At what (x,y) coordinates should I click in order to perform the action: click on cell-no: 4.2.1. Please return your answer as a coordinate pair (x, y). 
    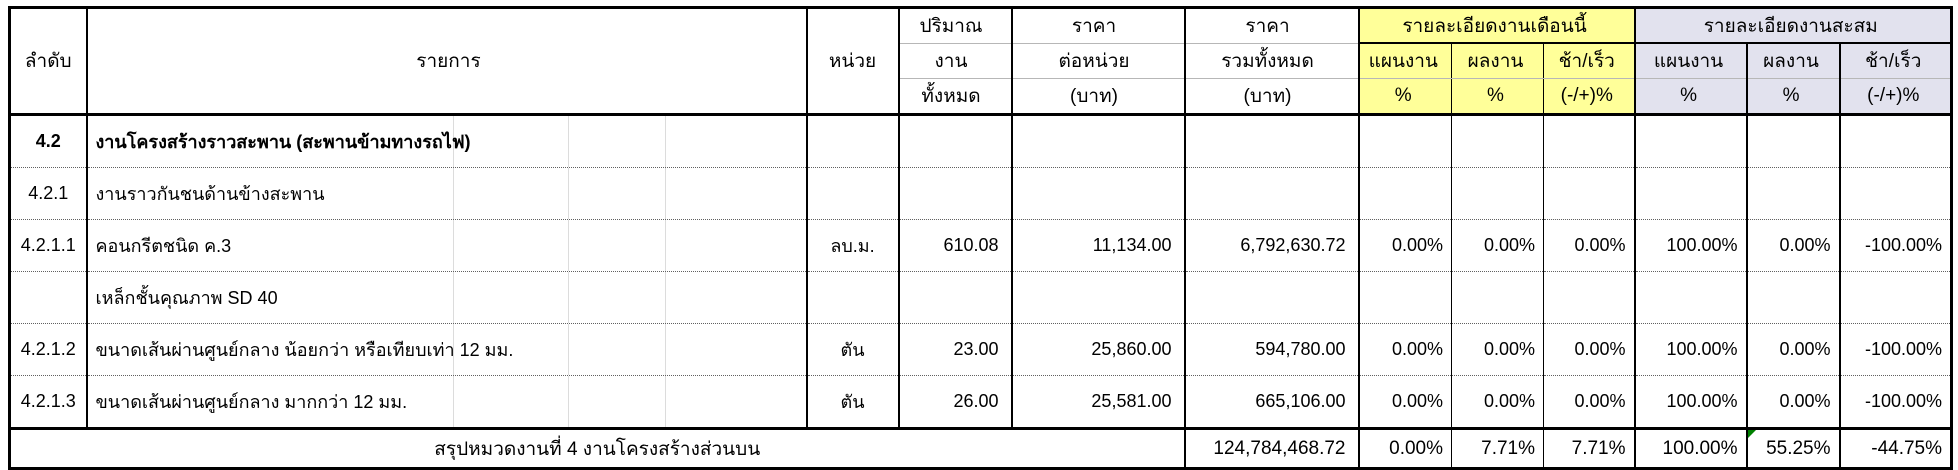
    Looking at the image, I should click on (48, 193).